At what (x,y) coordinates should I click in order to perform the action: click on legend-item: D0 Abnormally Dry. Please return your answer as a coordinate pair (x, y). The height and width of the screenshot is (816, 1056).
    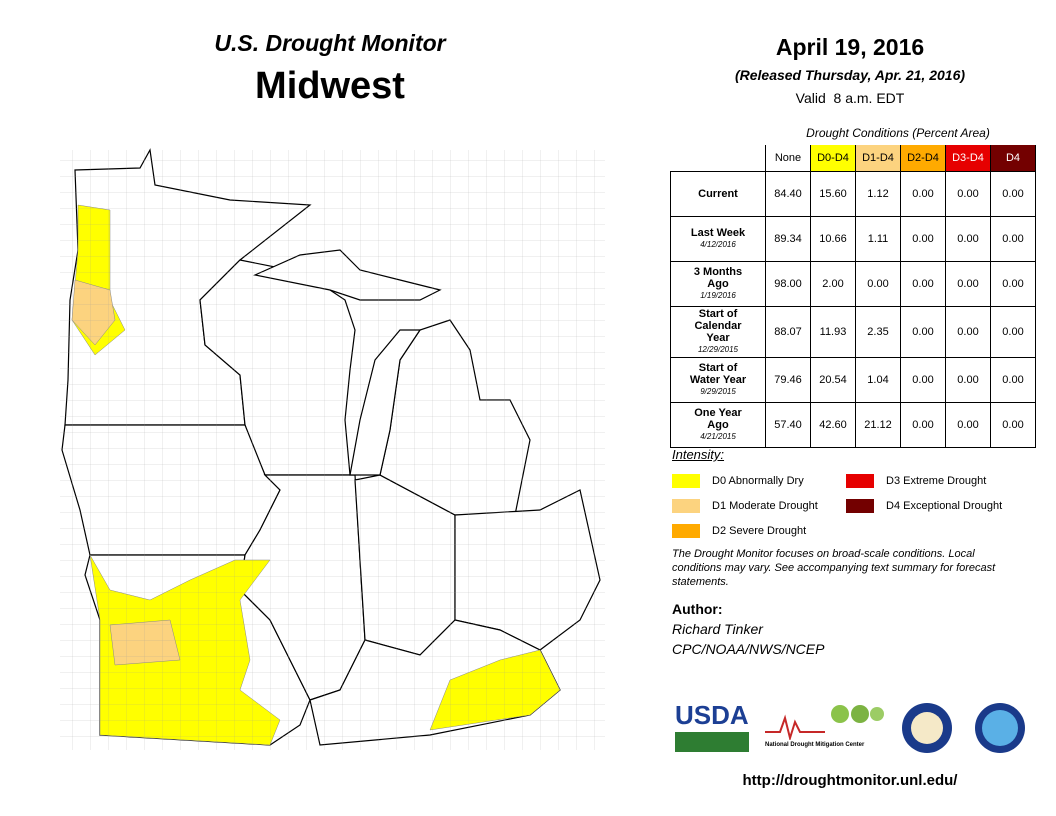
    Looking at the image, I should click on (738, 481).